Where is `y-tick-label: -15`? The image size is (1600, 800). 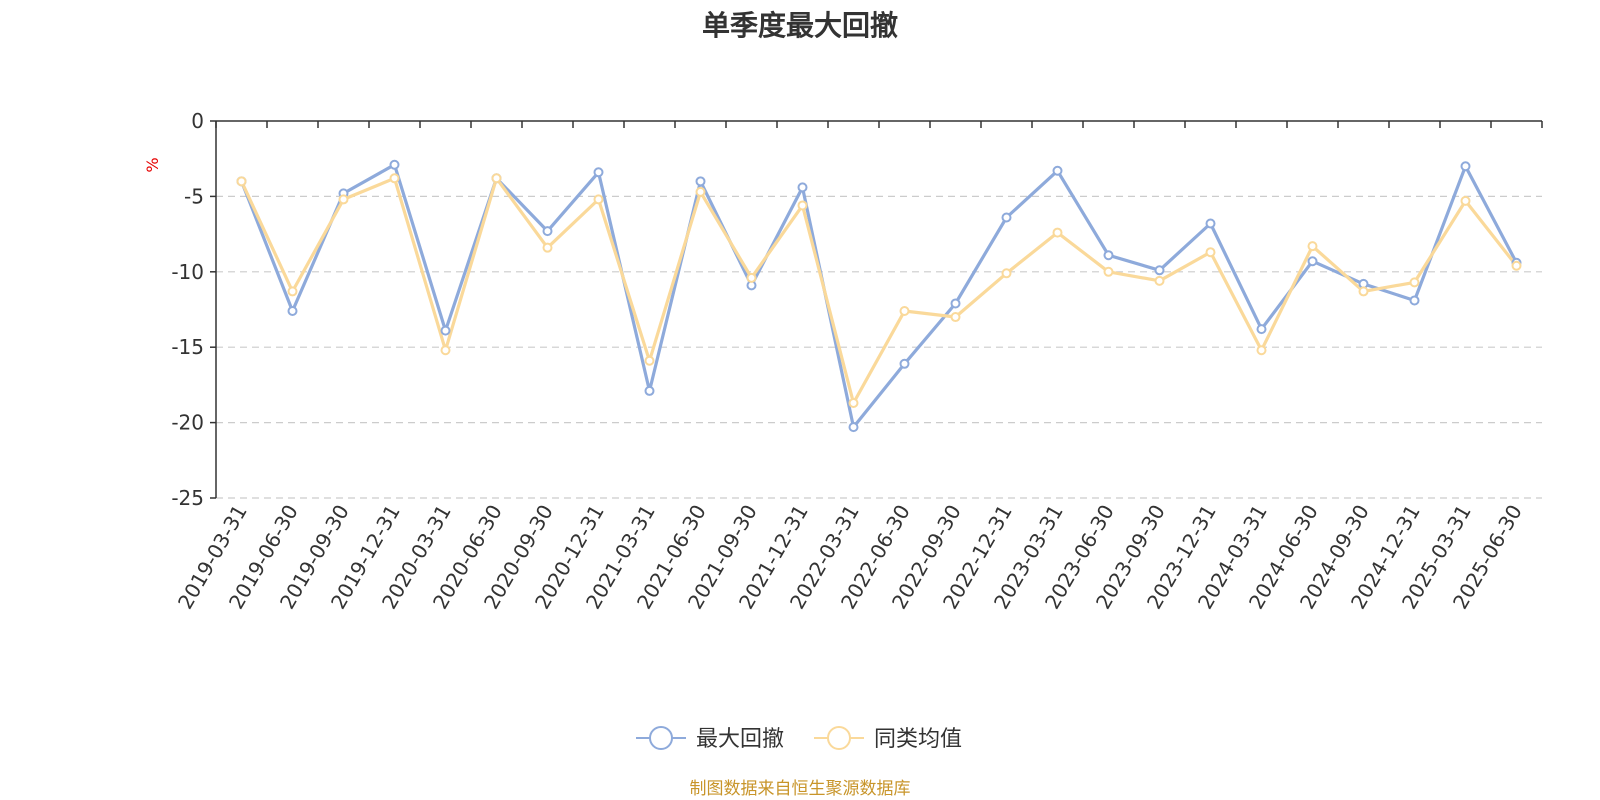
y-tick-label: -15 is located at coordinates (187, 347).